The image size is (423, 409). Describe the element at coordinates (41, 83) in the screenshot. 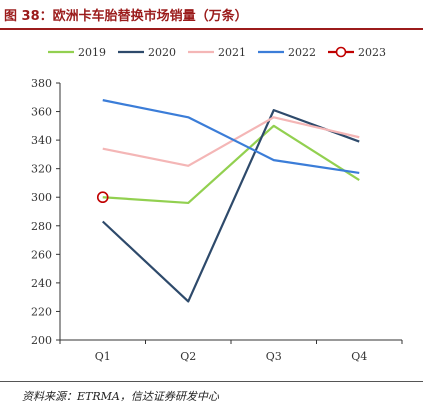

I see `y-tick-label: 380` at that location.